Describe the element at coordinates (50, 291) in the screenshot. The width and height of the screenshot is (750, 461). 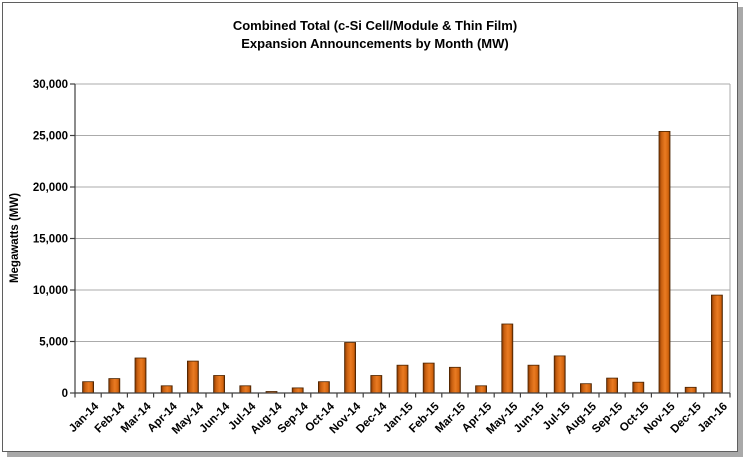
I see `y-tick-label-10,000: 10,000` at that location.